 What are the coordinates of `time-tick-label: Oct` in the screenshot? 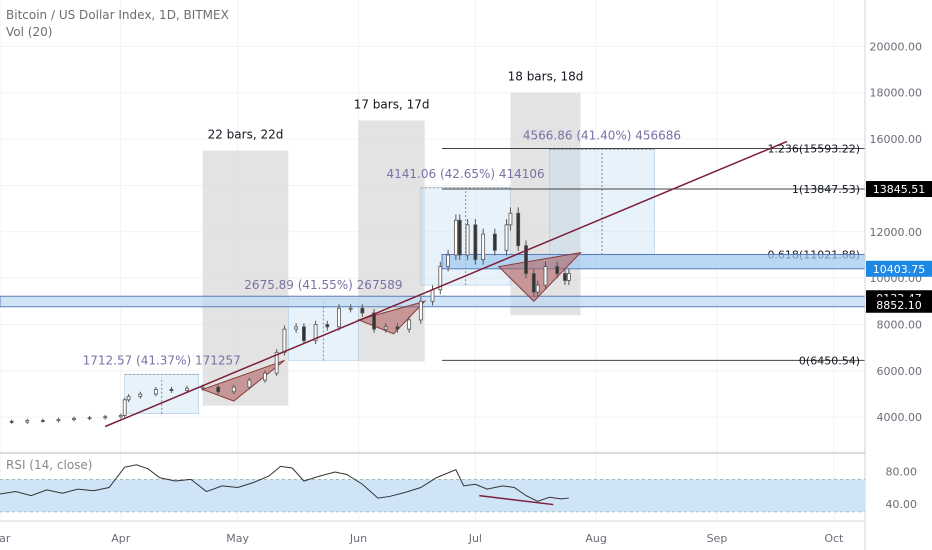 It's located at (834, 538).